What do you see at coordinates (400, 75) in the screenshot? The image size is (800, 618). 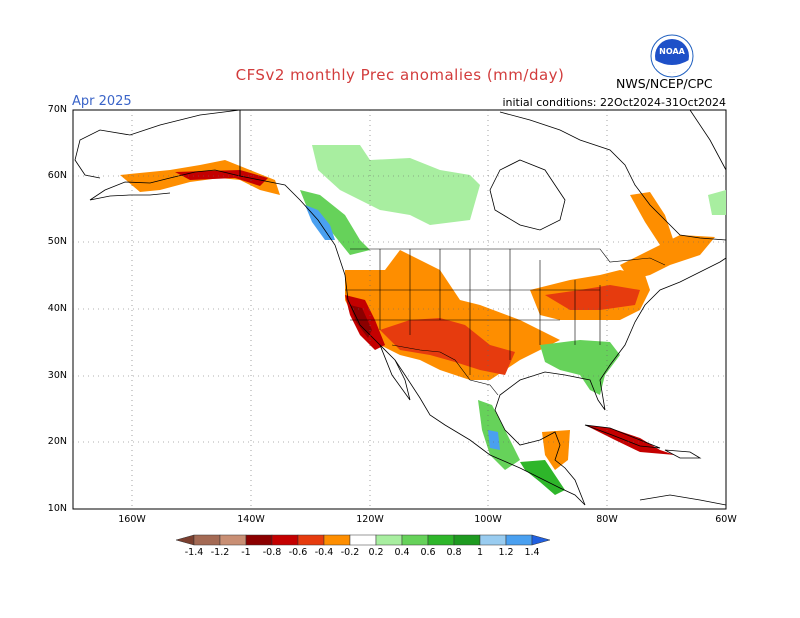 I see `map-title: CFSv2 monthly Prec anomalies (mm/day)` at bounding box center [400, 75].